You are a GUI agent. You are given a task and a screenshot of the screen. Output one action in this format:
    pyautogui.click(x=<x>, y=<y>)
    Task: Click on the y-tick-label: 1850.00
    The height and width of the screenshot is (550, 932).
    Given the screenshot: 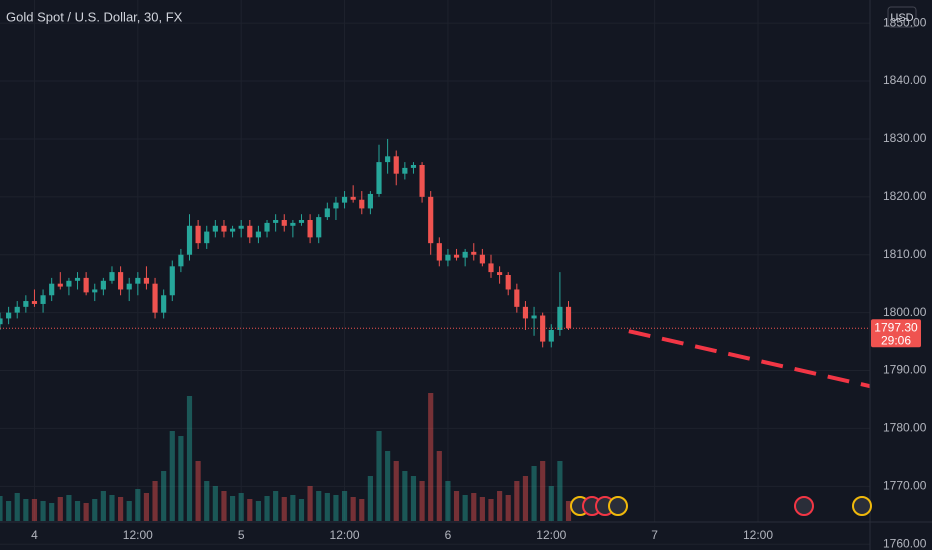 What is the action you would take?
    pyautogui.click(x=905, y=22)
    